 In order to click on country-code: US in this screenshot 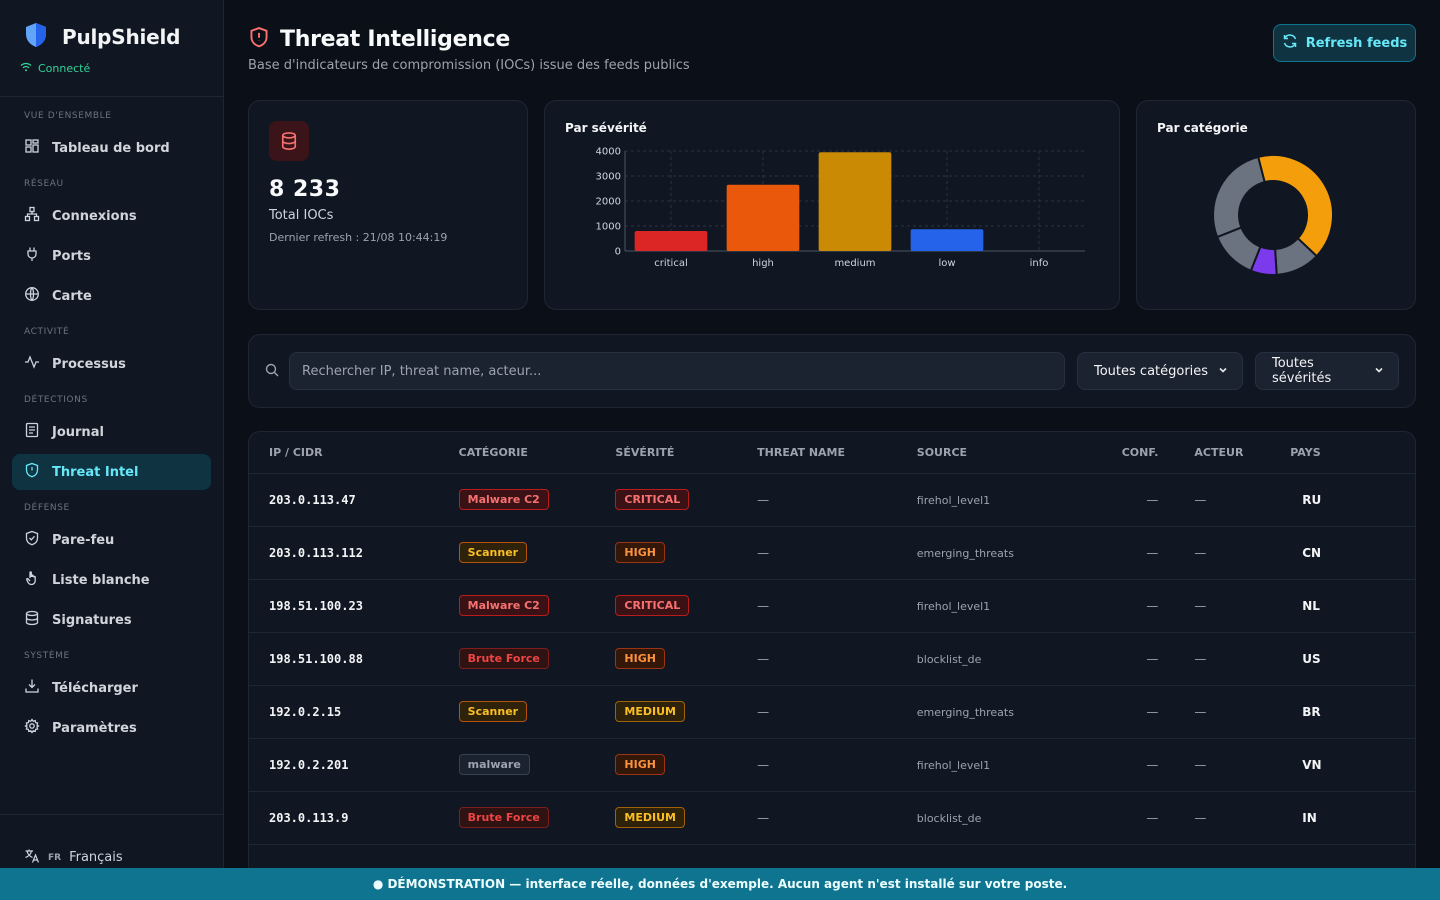, I will do `click(1311, 658)`.